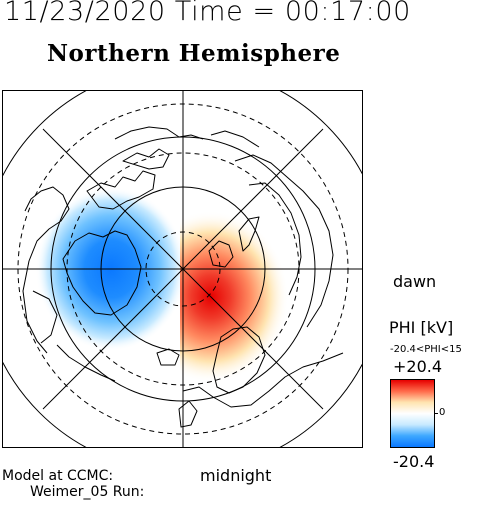  What do you see at coordinates (235, 139) in the screenshot?
I see `coast-chukotka` at bounding box center [235, 139].